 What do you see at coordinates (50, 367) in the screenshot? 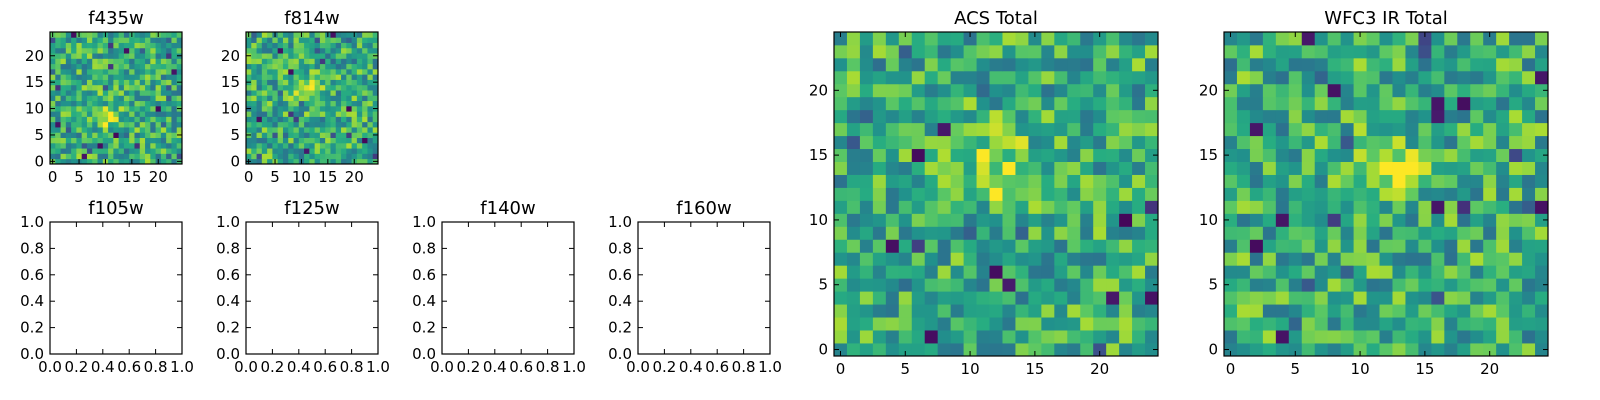
I see `x-tick-label: 0.0` at bounding box center [50, 367].